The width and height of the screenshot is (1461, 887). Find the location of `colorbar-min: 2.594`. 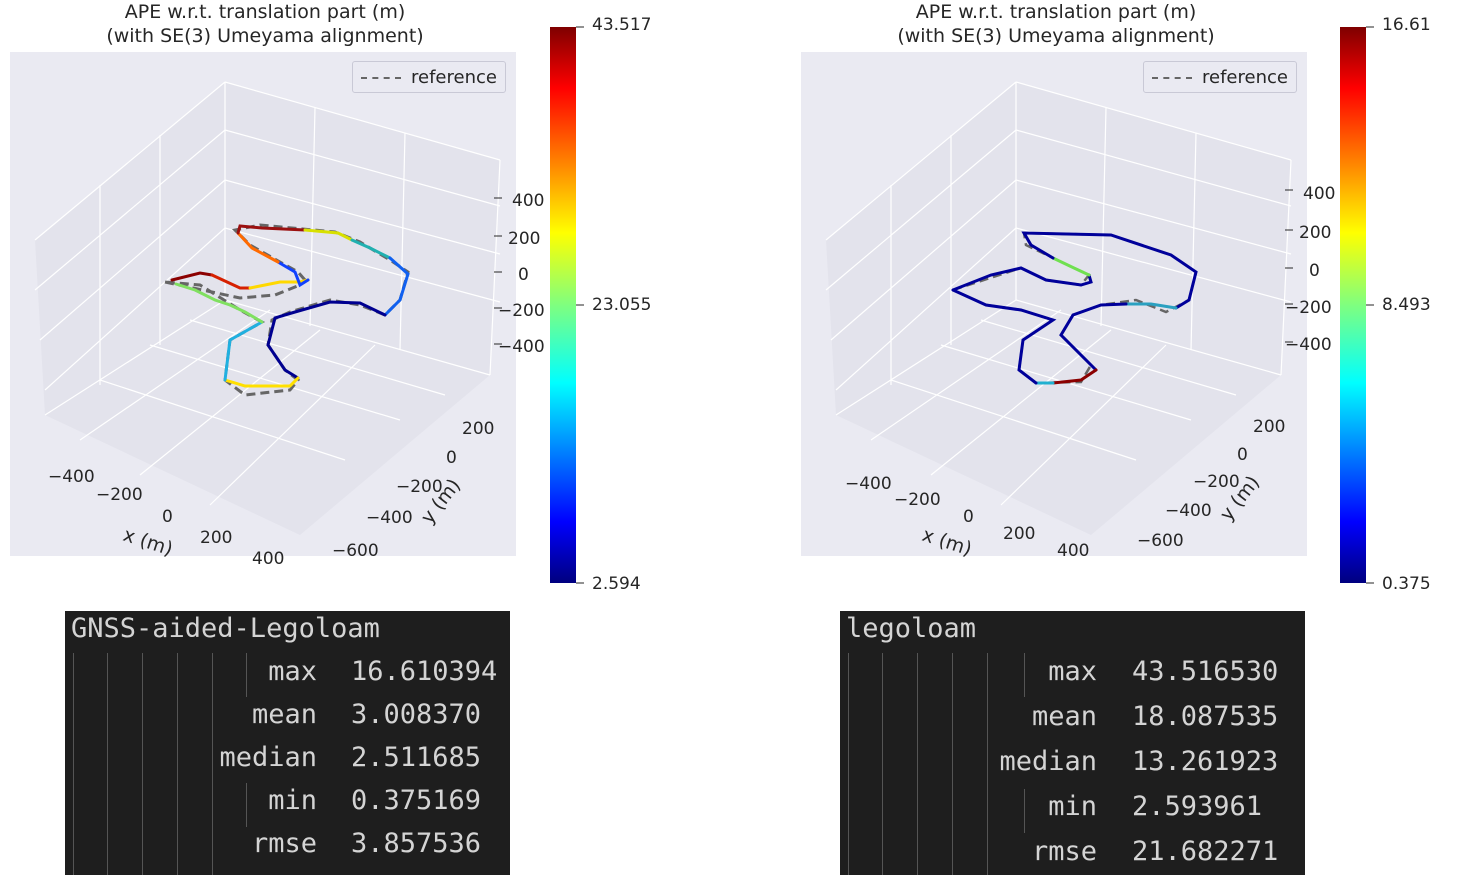

colorbar-min: 2.594 is located at coordinates (616, 584).